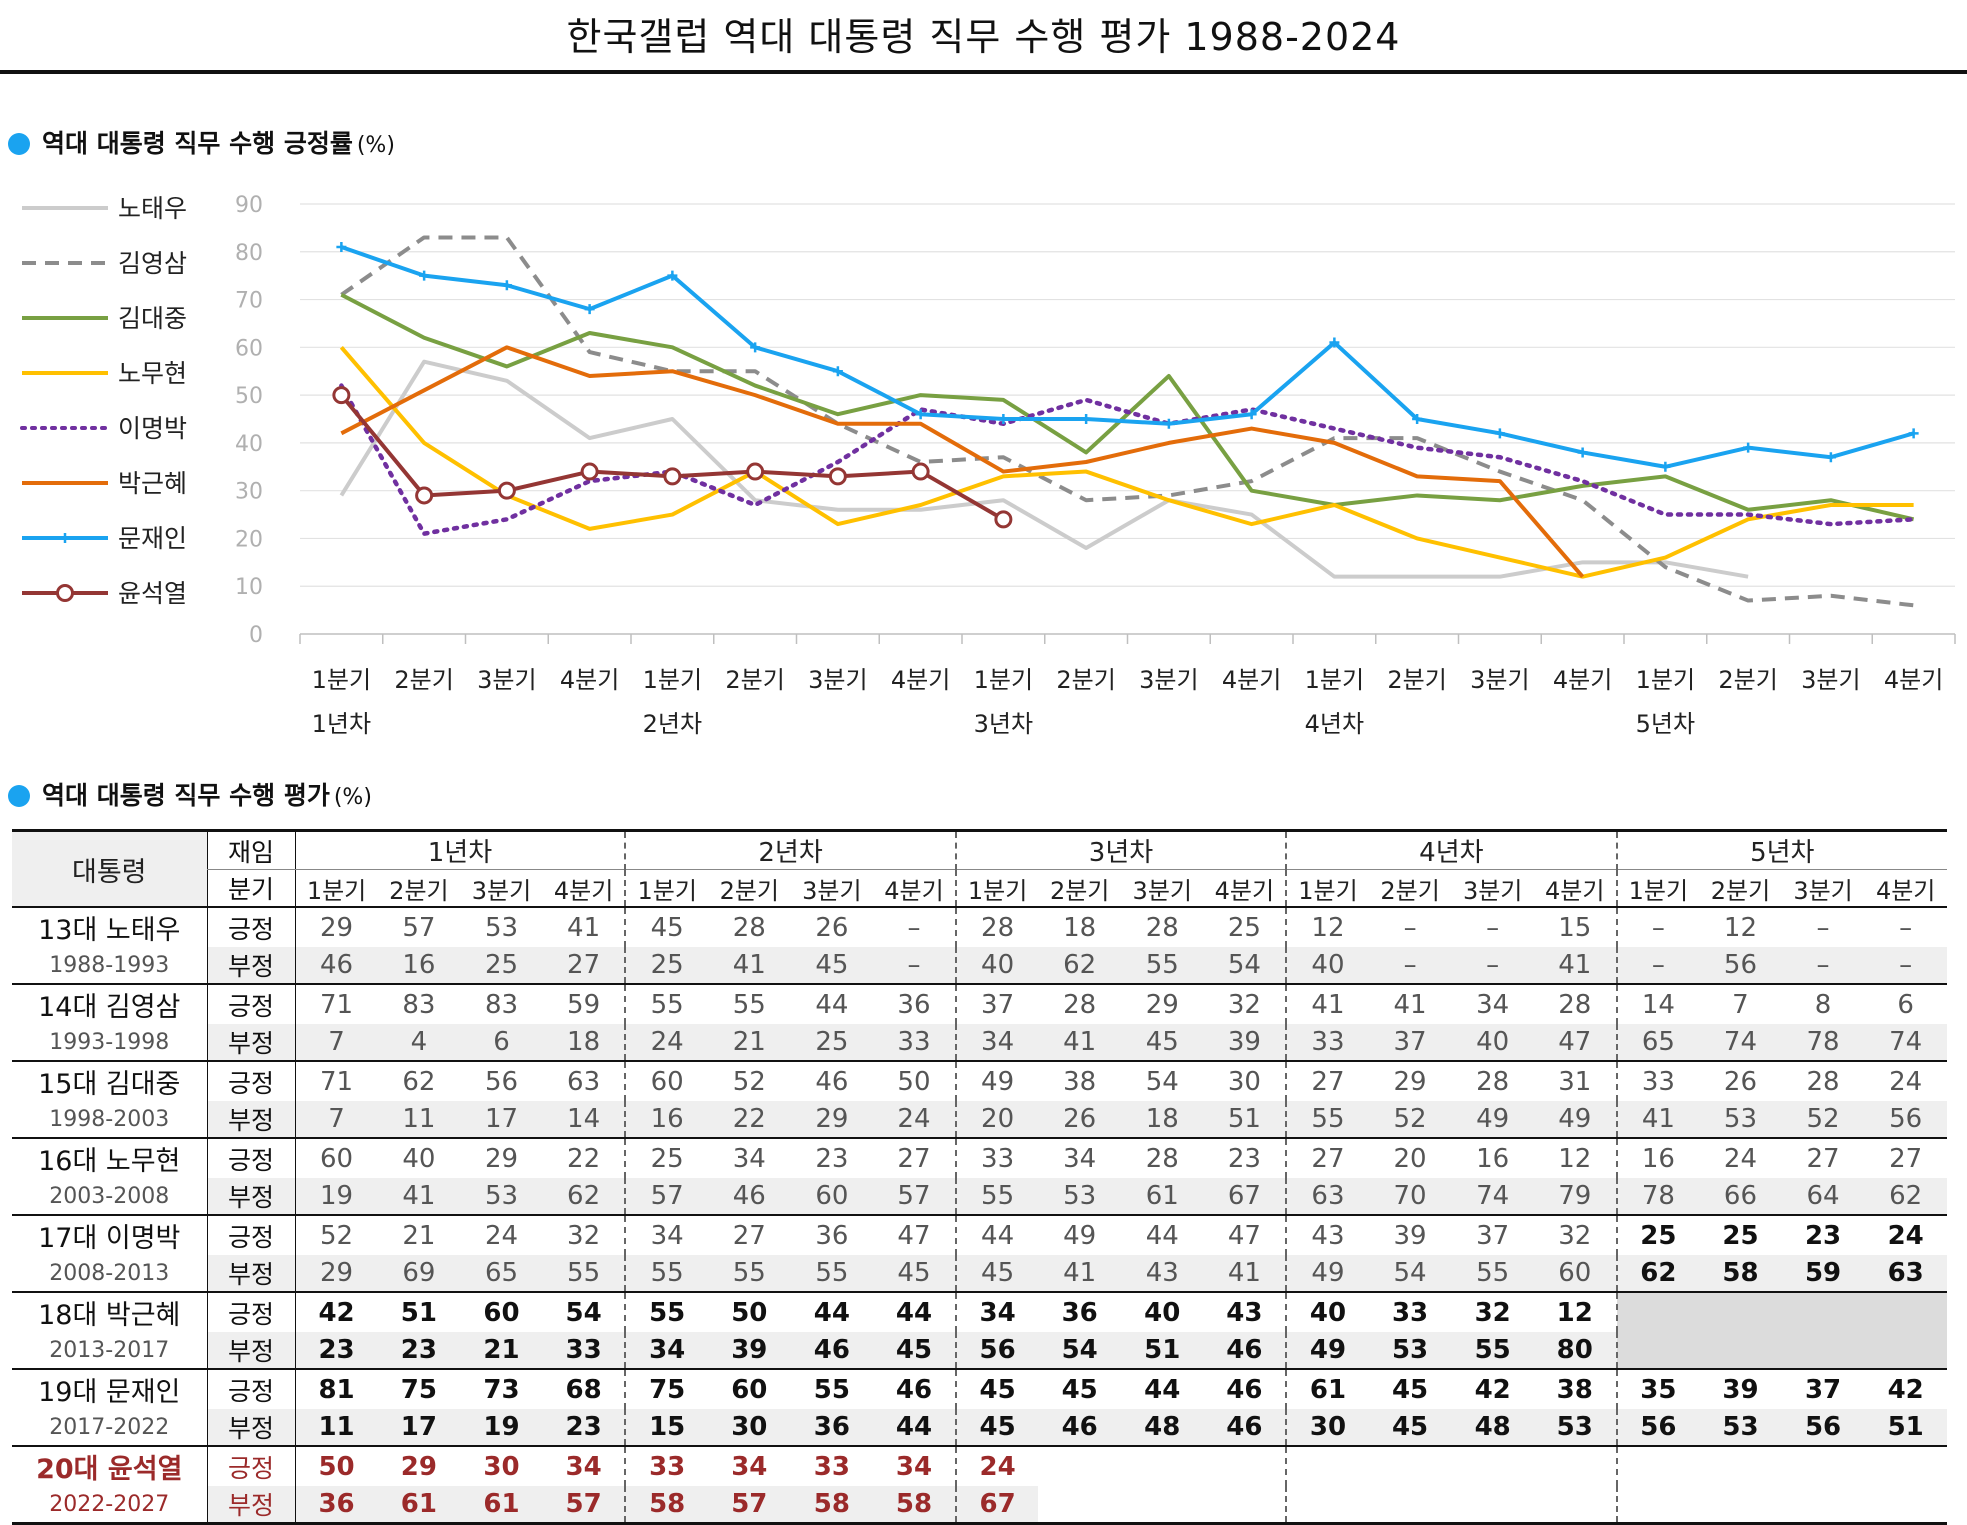 The height and width of the screenshot is (1525, 1967). I want to click on rating-cell: 62, so click(1079, 965).